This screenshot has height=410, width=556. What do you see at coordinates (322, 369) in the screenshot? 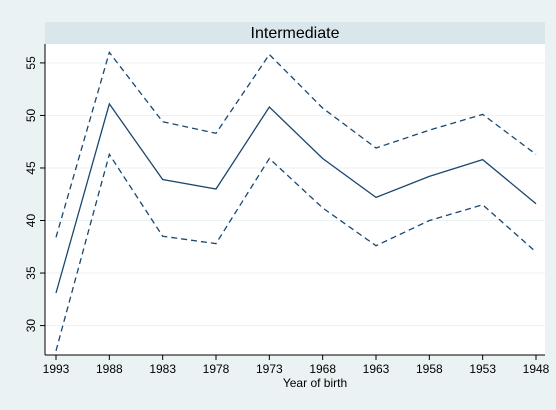
I see `x-tick-label: 1968` at bounding box center [322, 369].